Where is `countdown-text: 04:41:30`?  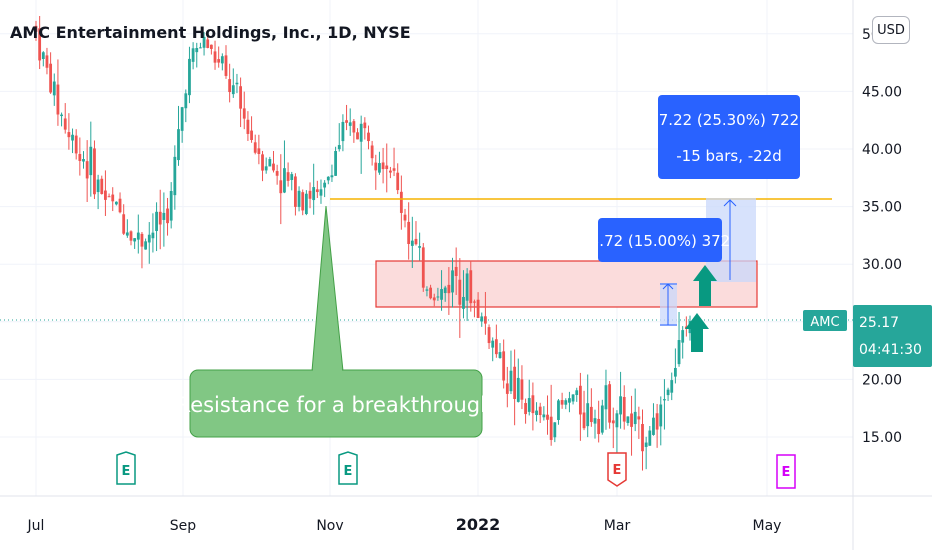 countdown-text: 04:41:30 is located at coordinates (890, 350).